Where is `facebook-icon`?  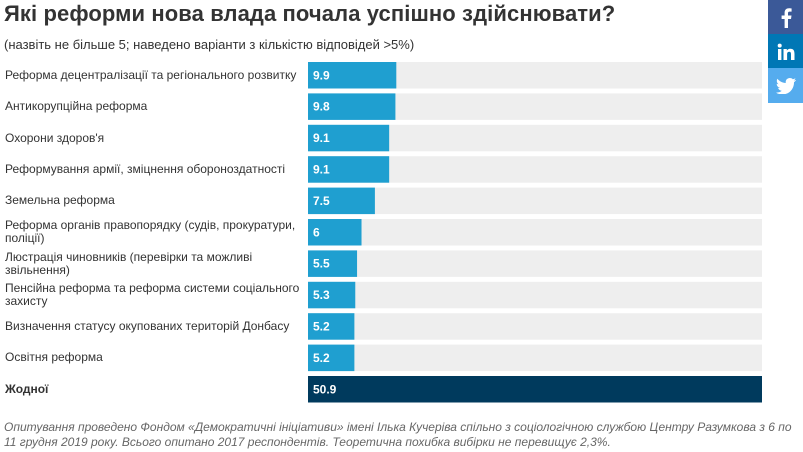
facebook-icon is located at coordinates (786, 17).